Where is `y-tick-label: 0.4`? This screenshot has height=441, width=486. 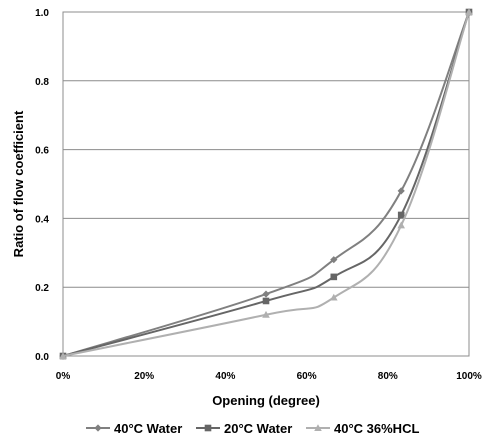
y-tick-label: 0.4 is located at coordinates (42, 219).